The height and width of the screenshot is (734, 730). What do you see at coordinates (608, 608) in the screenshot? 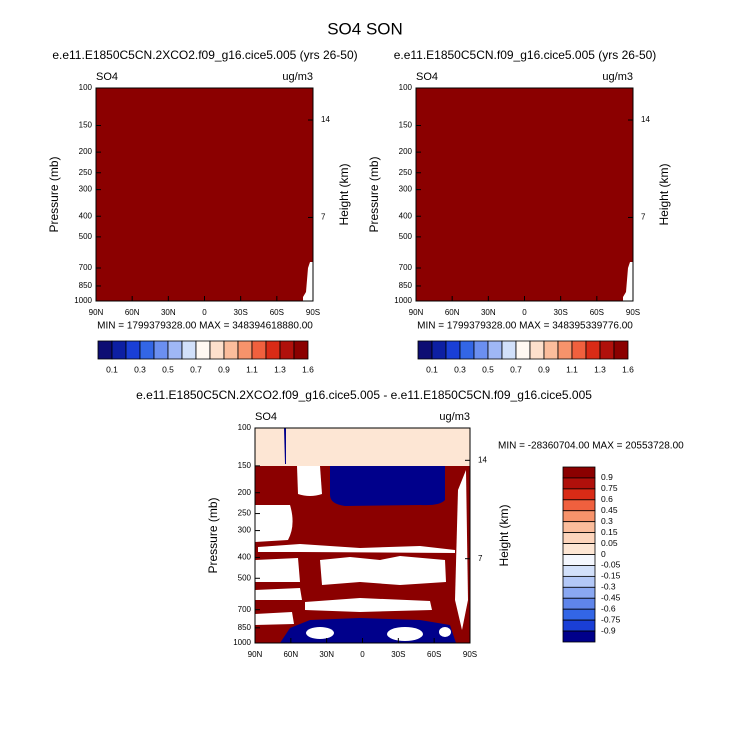
I see `colorbar-label: -0.6` at bounding box center [608, 608].